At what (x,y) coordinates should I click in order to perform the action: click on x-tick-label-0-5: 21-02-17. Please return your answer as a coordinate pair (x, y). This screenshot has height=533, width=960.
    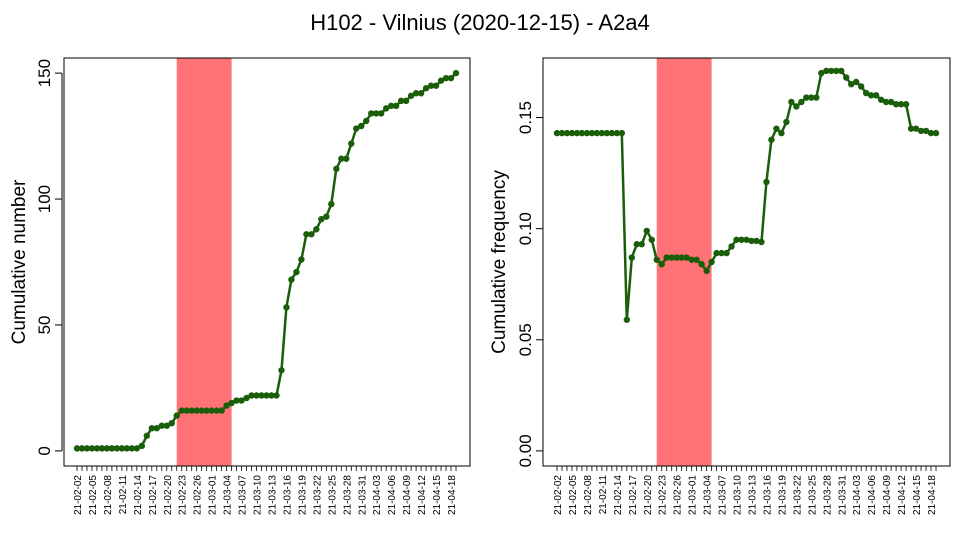
    Looking at the image, I should click on (153, 495).